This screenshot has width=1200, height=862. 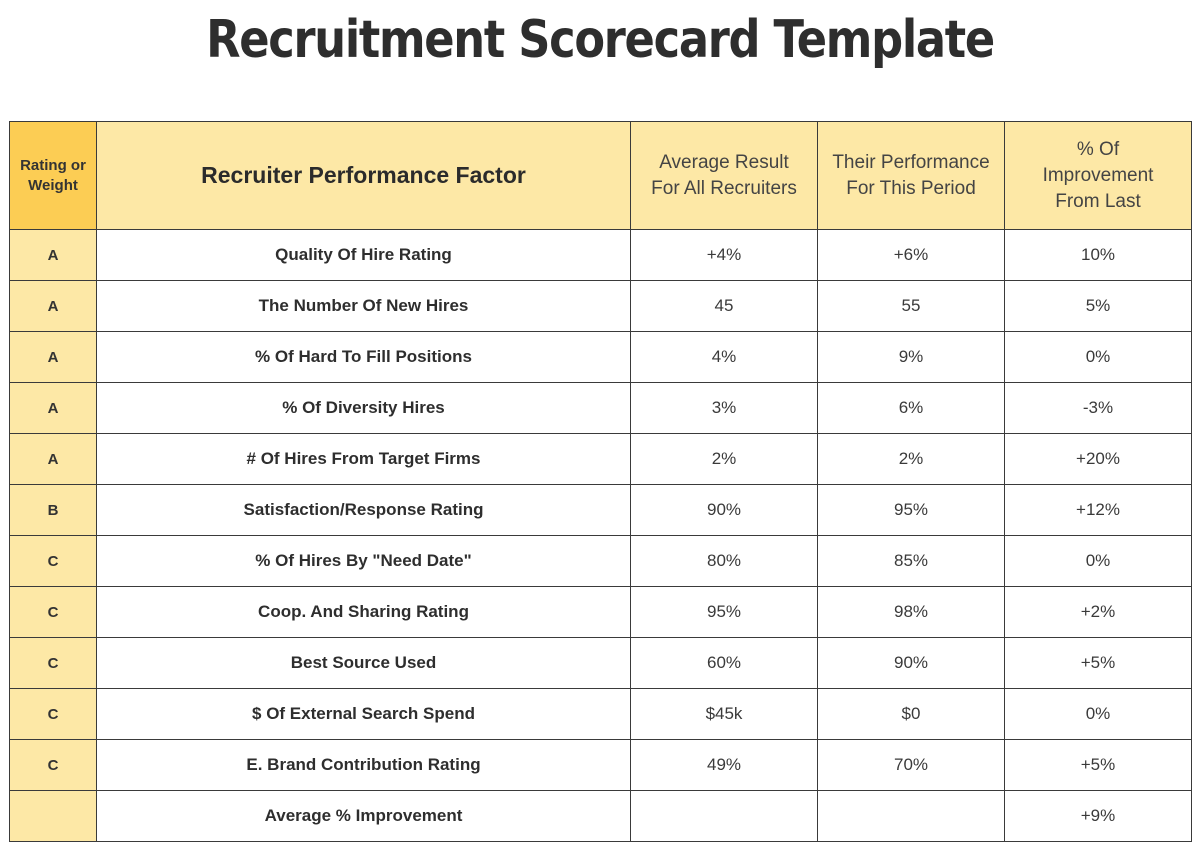 What do you see at coordinates (911, 816) in the screenshot?
I see `performance-cell` at bounding box center [911, 816].